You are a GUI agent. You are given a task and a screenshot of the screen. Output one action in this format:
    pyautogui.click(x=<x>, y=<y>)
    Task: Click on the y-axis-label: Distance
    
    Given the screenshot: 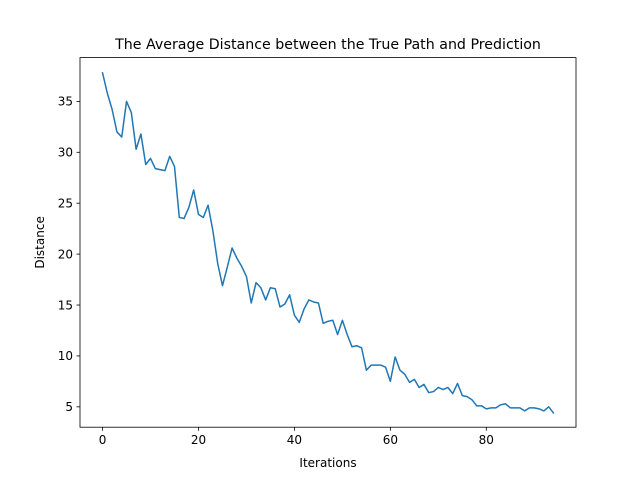 What is the action you would take?
    pyautogui.click(x=40, y=242)
    